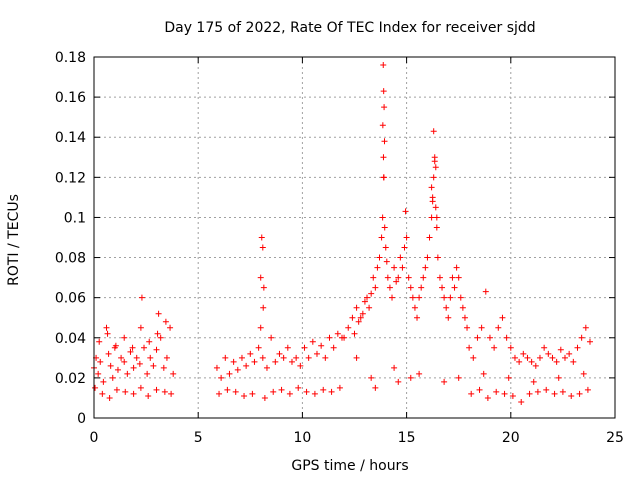 Image resolution: width=640 pixels, height=480 pixels. I want to click on x-tick-label: 20, so click(511, 438).